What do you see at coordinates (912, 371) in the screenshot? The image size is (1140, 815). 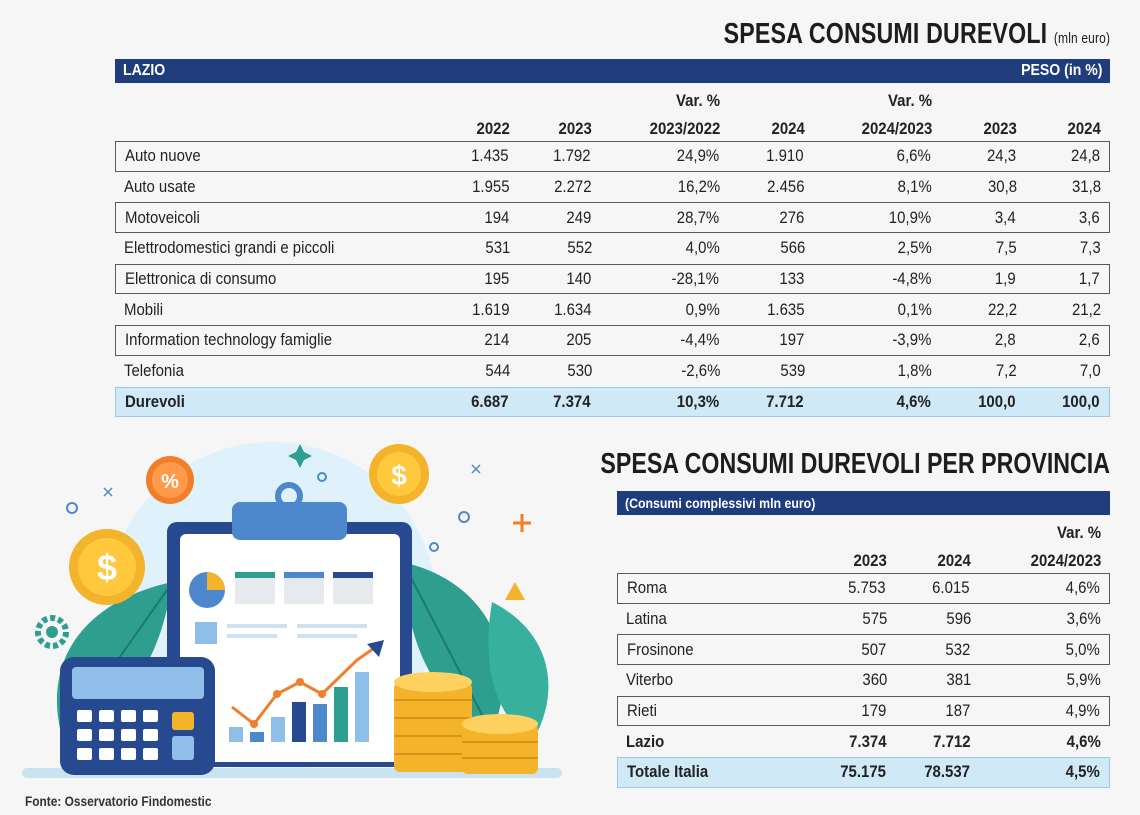 I see `cell-var2: 1,8%` at bounding box center [912, 371].